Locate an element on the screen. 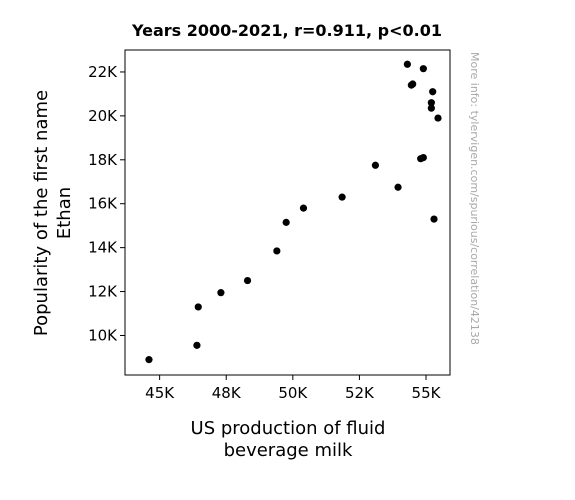 Image resolution: width=575 pixels, height=500 pixels. x-axis-label: US production of fluid beverage milk is located at coordinates (288, 439).